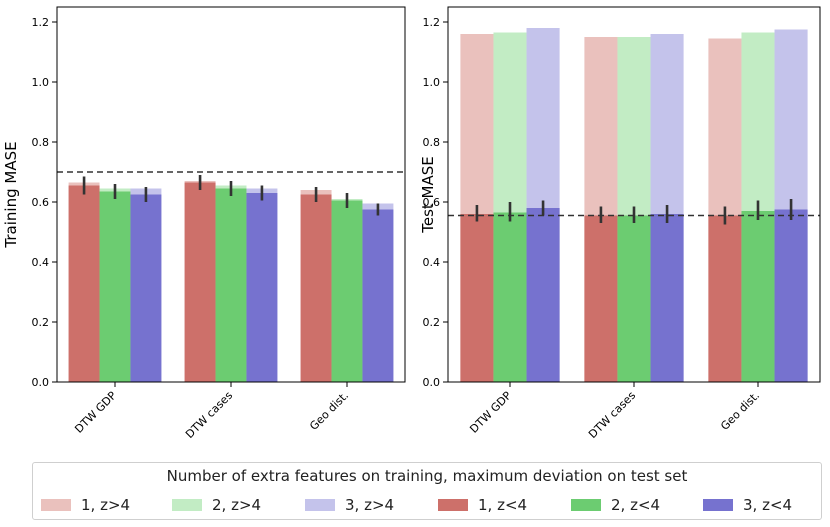 This screenshot has height=527, width=830. I want to click on legend-label: 2, z>4, so click(237, 505).